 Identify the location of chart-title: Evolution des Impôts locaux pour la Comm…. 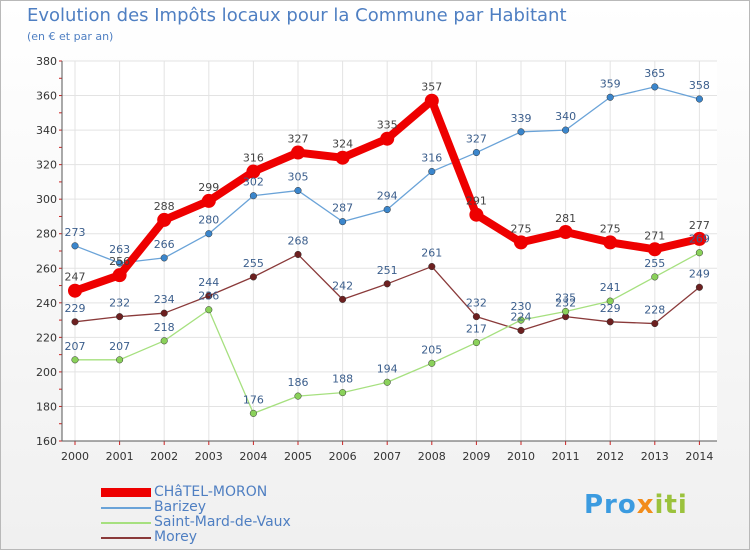
(297, 15).